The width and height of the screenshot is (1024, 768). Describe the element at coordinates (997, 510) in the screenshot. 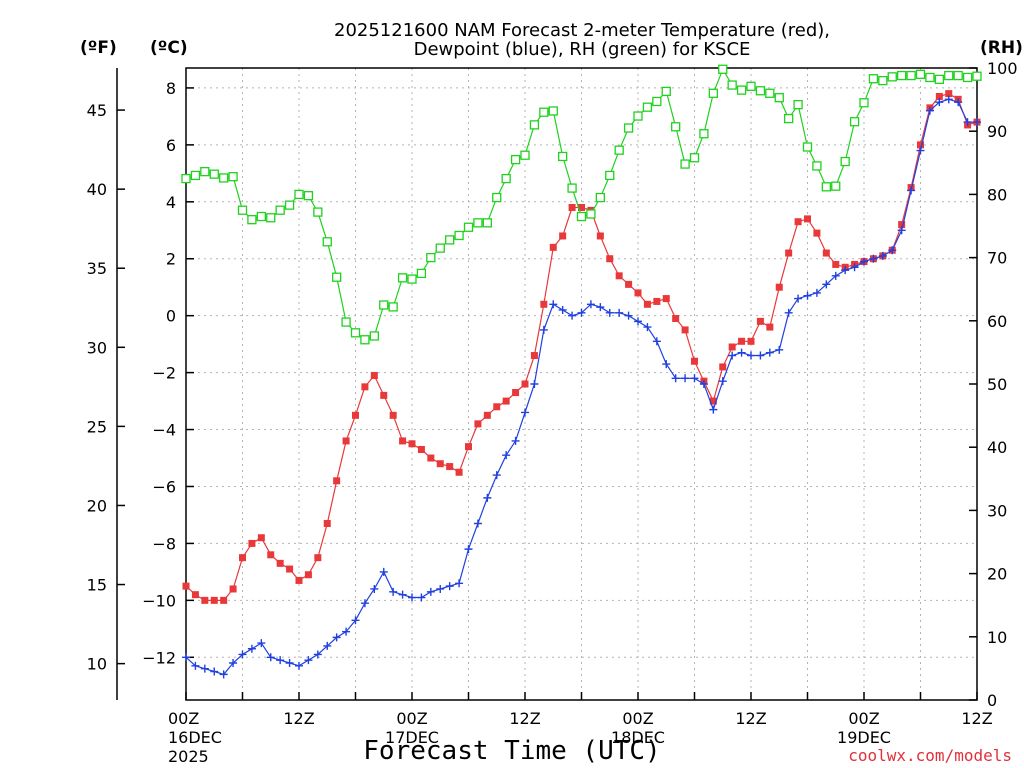

I see `rh-tick-label: 30` at that location.